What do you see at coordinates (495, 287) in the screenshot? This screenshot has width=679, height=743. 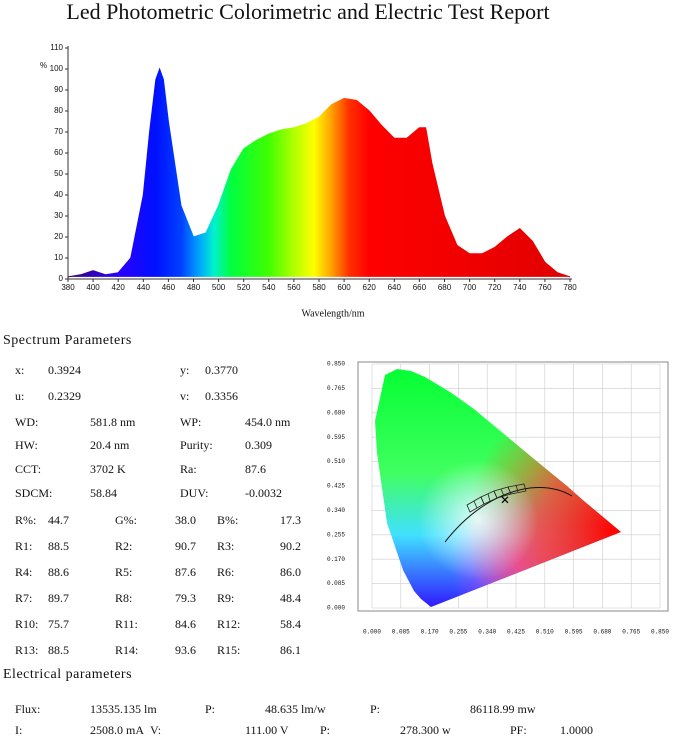 I see `x-tick-label: 720` at bounding box center [495, 287].